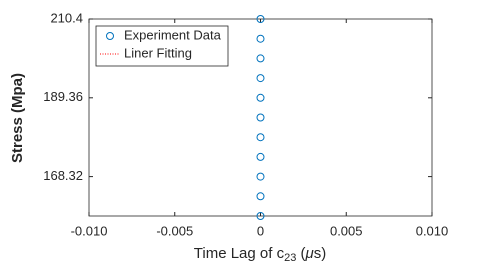  I want to click on x-label-text: Time Lag of c, so click(239, 253).